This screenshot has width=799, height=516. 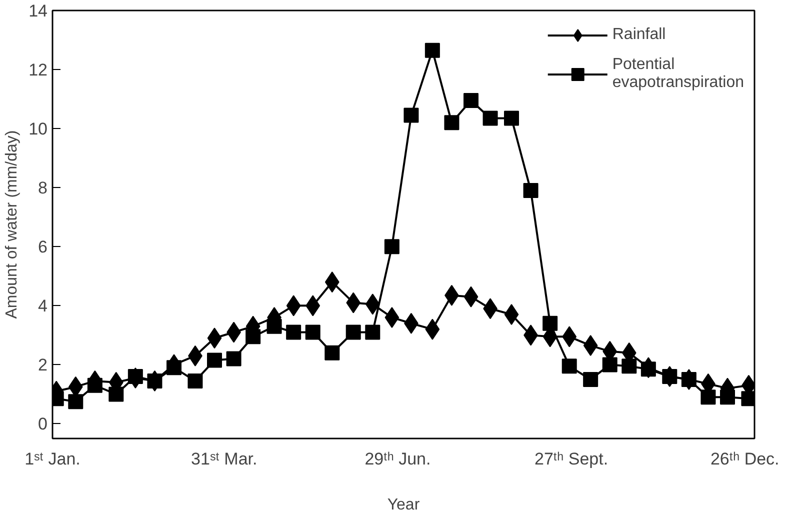 What do you see at coordinates (224, 459) in the screenshot?
I see `x-tick-label: 31ˢᵗ Mar.` at bounding box center [224, 459].